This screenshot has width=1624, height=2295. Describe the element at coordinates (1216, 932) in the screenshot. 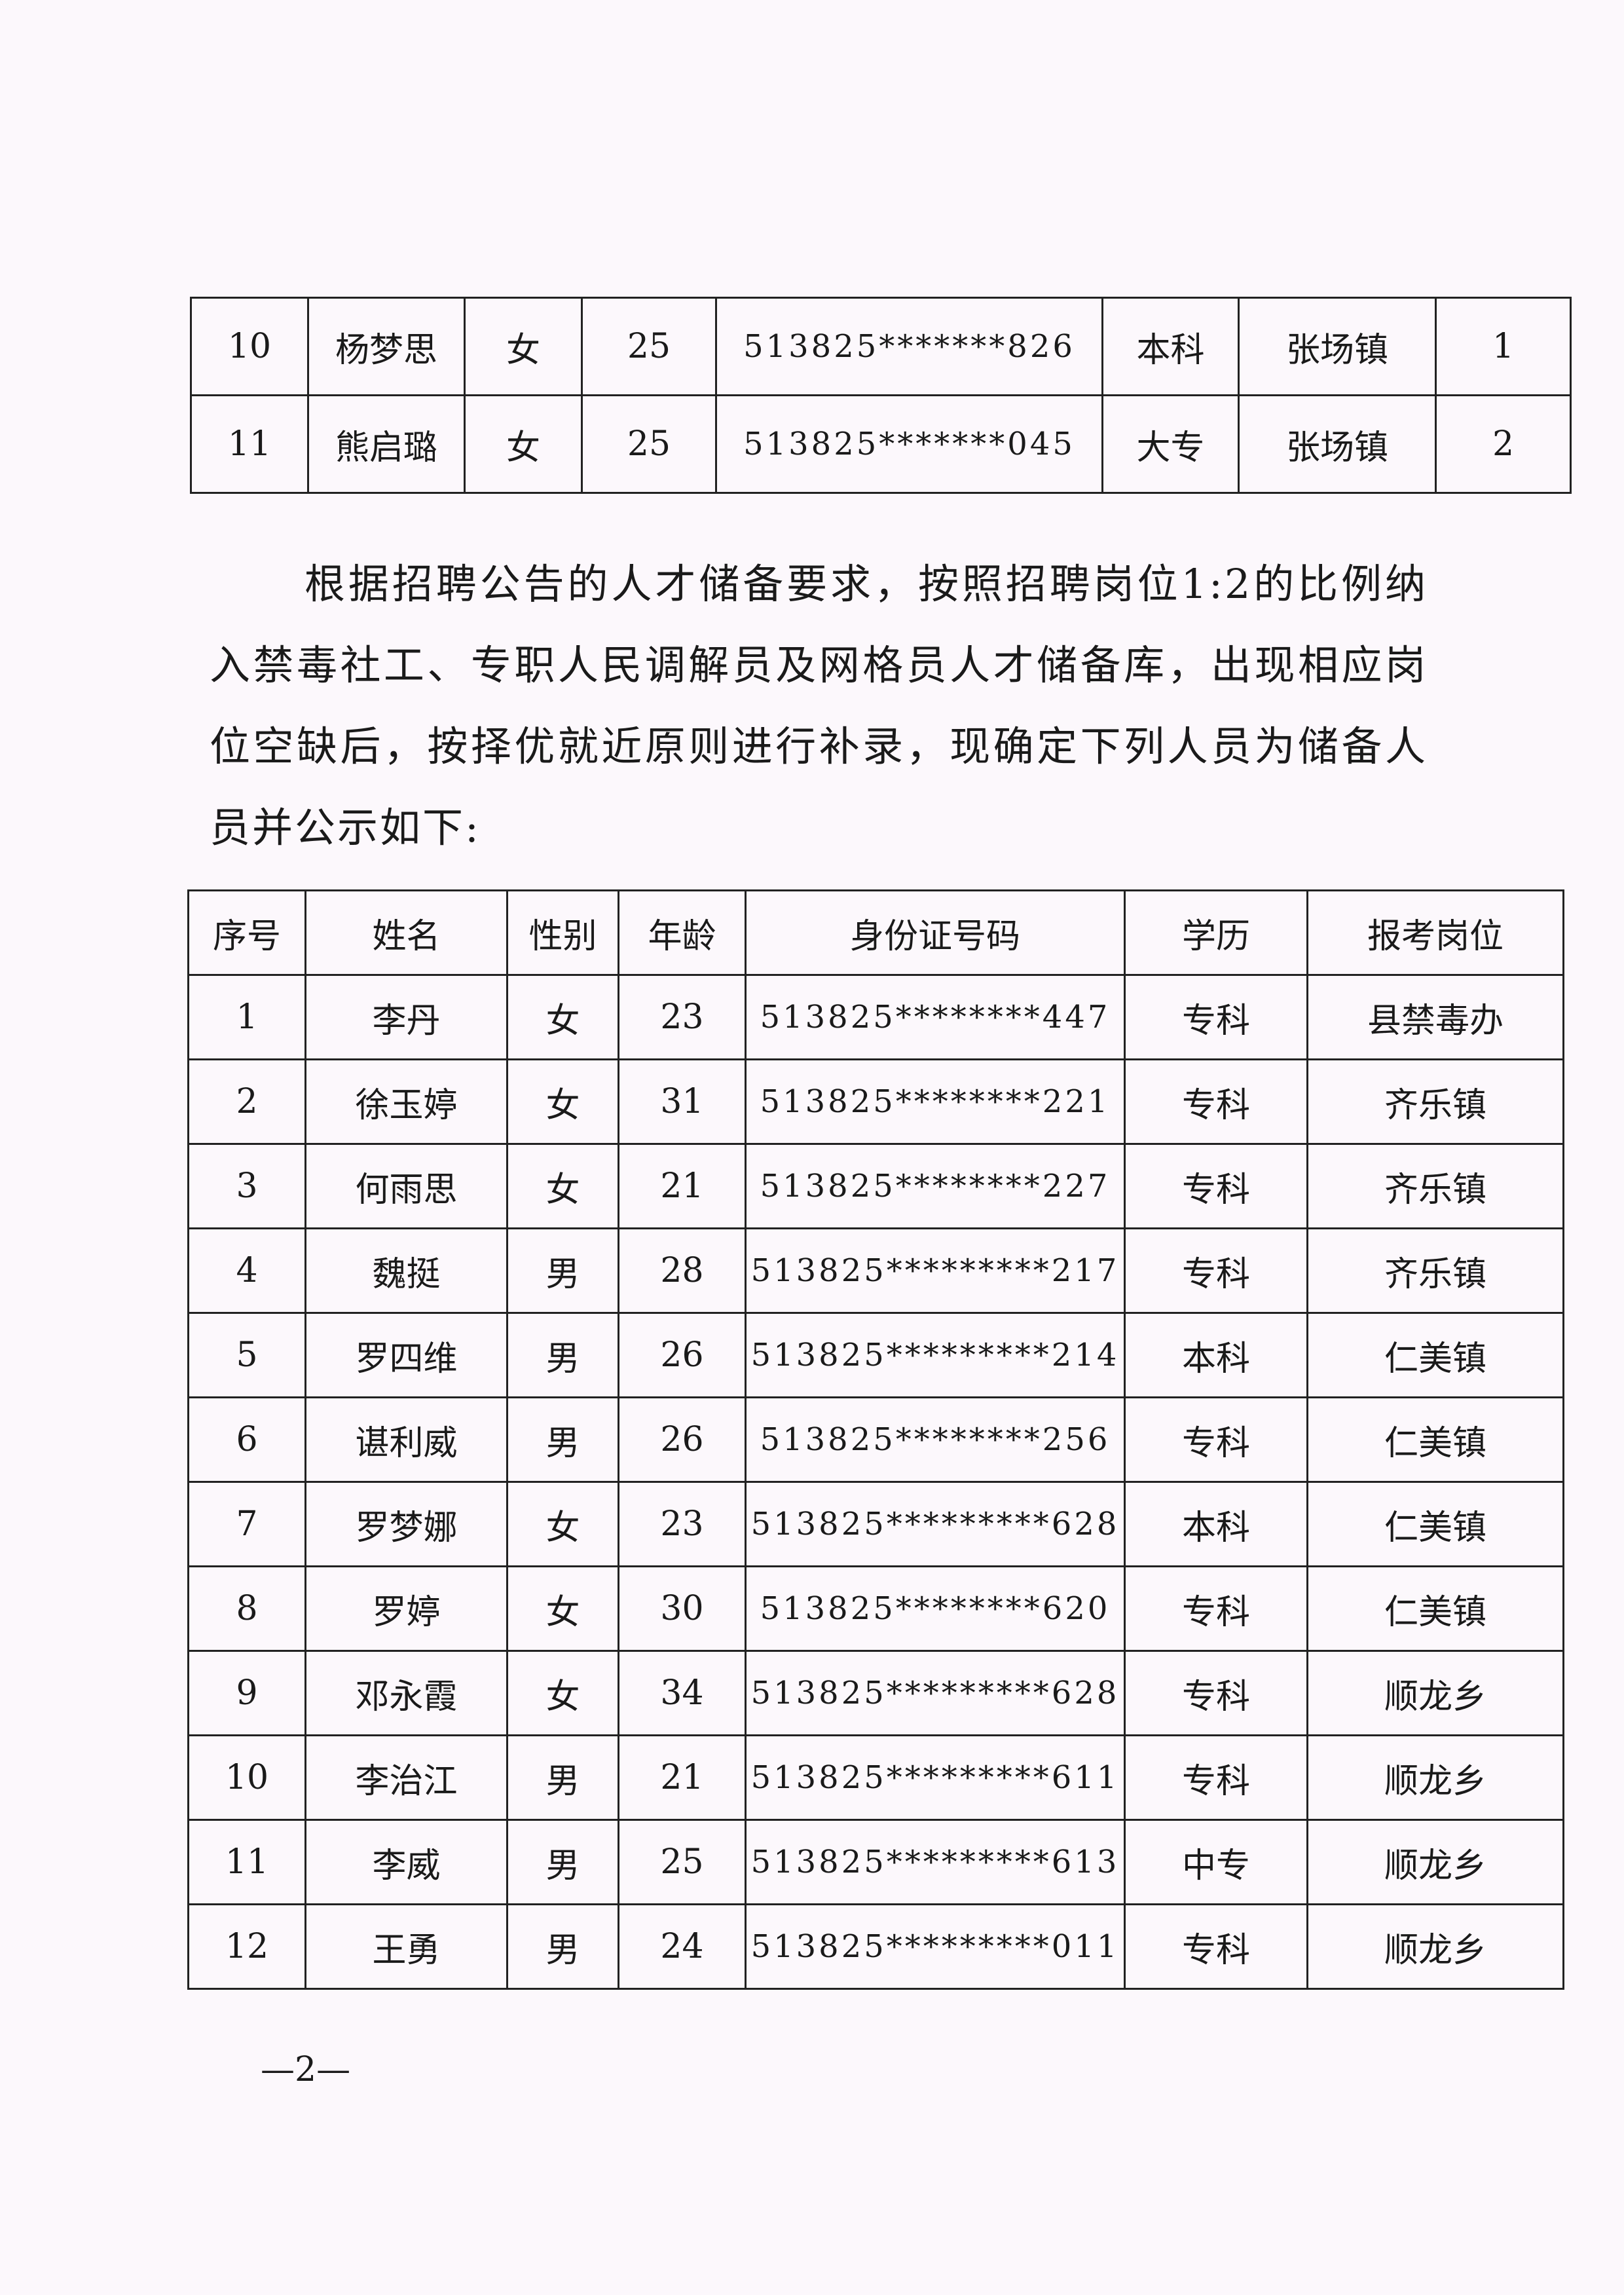

I see `column-header: 学历` at that location.